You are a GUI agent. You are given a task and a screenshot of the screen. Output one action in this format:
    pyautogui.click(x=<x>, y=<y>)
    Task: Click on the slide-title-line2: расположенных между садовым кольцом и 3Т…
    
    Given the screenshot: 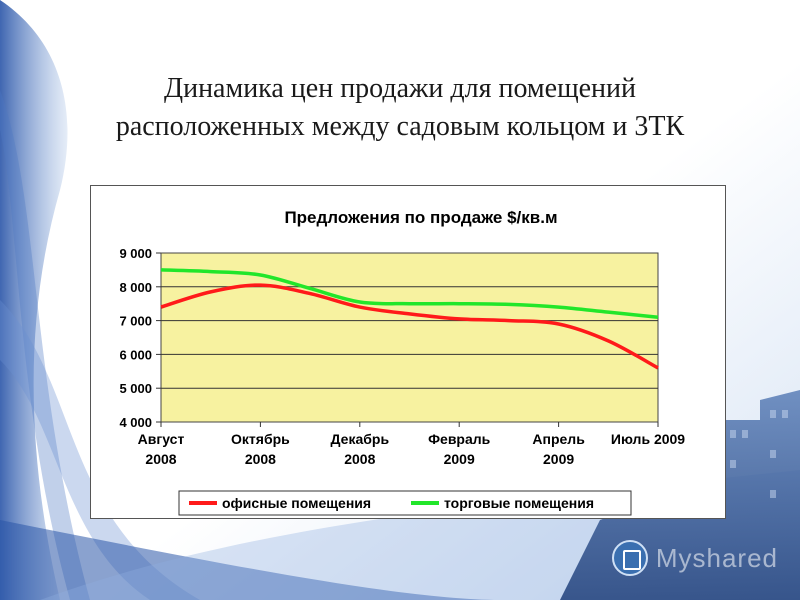 What is the action you would take?
    pyautogui.click(x=400, y=126)
    